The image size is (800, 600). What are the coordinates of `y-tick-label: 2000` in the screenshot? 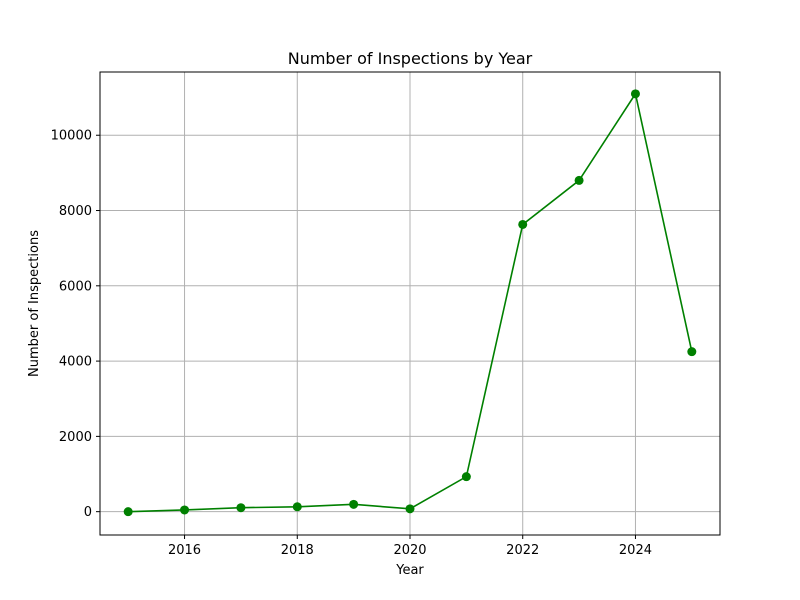 It's located at (75, 437).